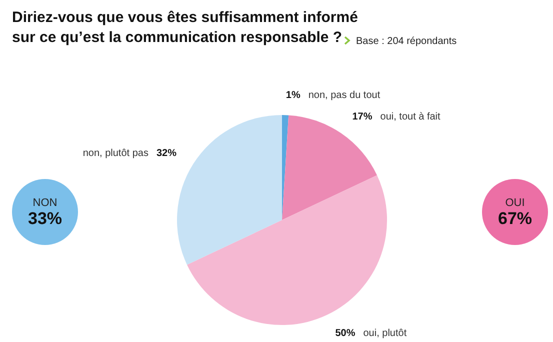 The image size is (553, 342). I want to click on text: 67%, so click(515, 218).